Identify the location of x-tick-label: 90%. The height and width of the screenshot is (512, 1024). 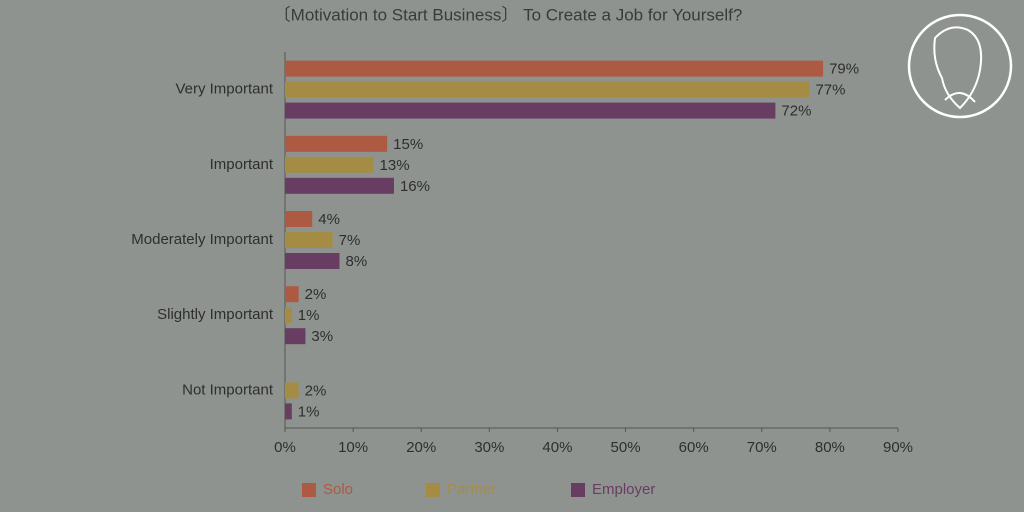
(898, 447).